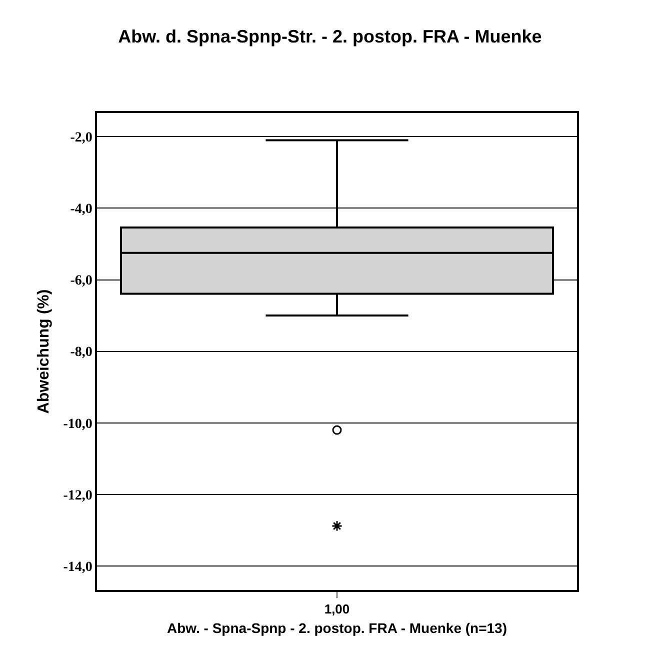  I want to click on y-tick-label: -8,0, so click(81, 352).